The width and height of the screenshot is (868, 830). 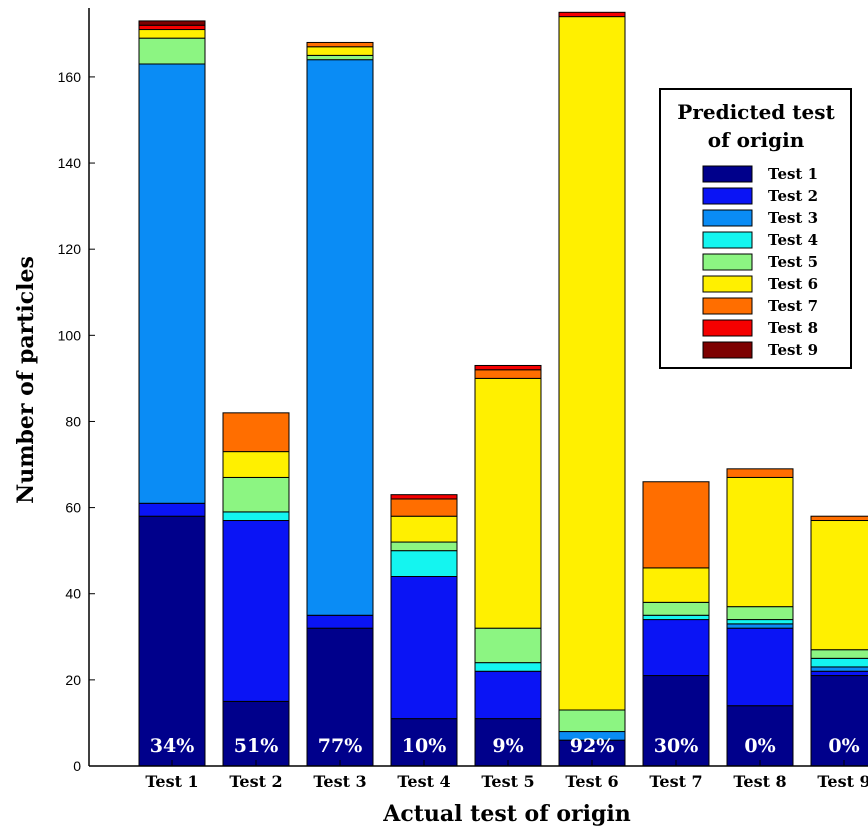 I want to click on x-tick-label: Test 7, so click(x=675, y=781).